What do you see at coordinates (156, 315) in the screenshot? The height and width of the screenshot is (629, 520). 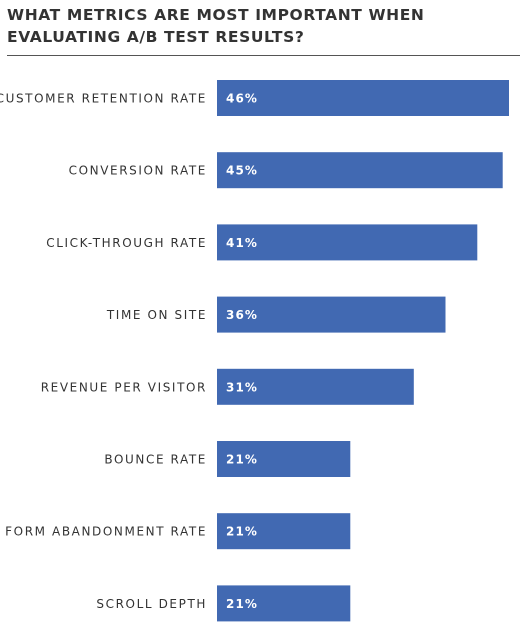 I see `category-label: TIME ON SITE` at bounding box center [156, 315].